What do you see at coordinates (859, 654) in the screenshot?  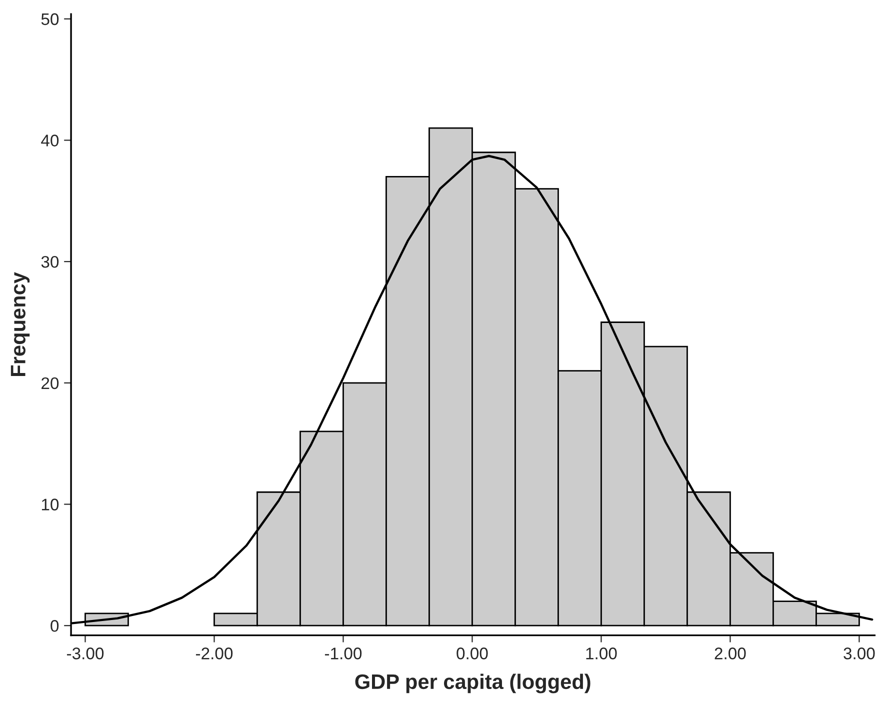 I see `x-tick-label: 3.00` at bounding box center [859, 654].